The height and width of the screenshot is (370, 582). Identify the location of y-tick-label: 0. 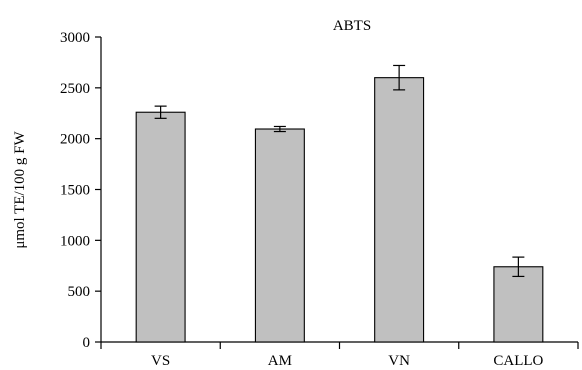
(87, 343).